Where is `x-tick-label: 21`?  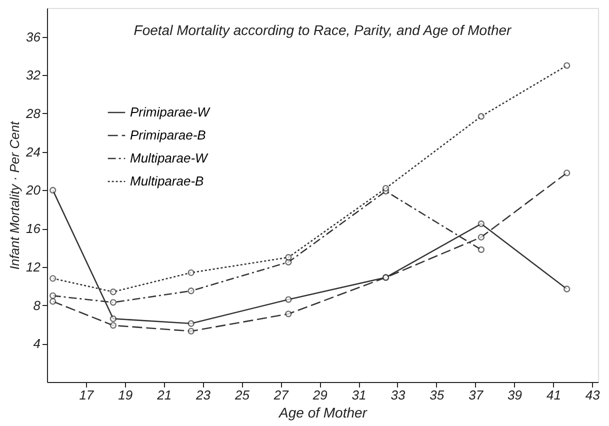
x-tick-label: 21 is located at coordinates (164, 395).